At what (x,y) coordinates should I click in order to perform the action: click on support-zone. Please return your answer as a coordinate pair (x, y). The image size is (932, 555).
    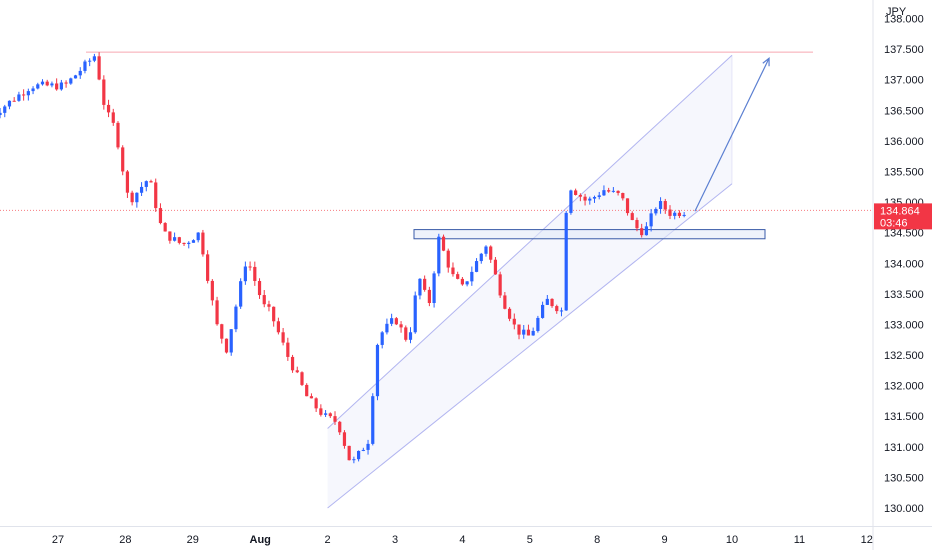
    Looking at the image, I should click on (589, 234).